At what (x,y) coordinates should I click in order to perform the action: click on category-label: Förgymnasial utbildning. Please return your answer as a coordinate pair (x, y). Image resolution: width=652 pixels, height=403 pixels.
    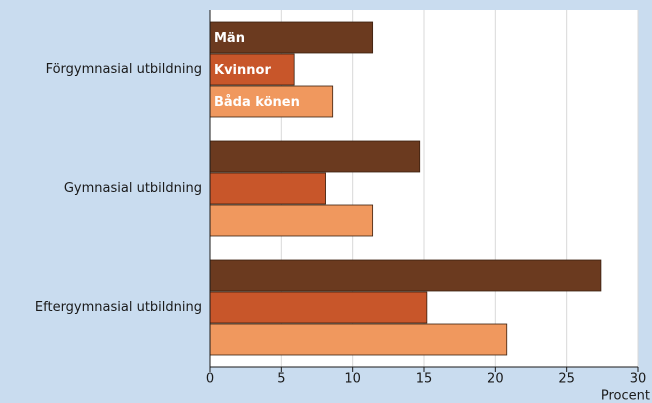
    Looking at the image, I should click on (124, 69).